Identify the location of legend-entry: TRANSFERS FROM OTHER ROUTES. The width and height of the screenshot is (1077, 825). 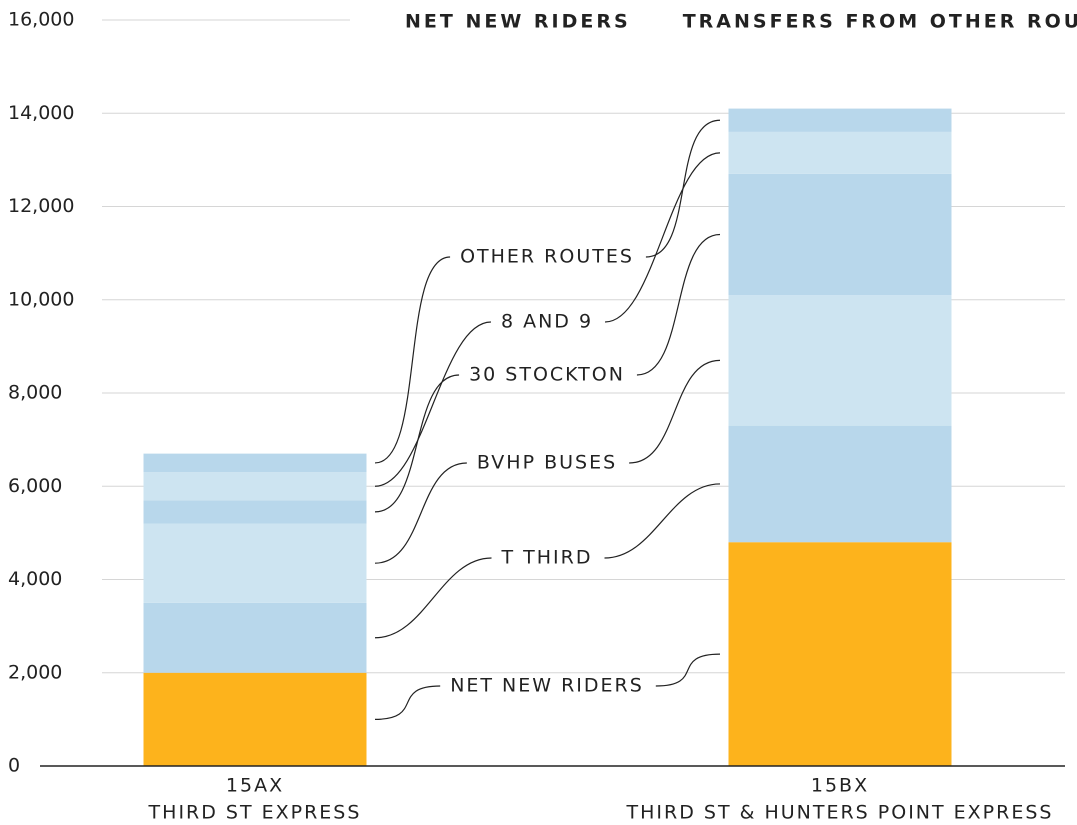
(880, 22).